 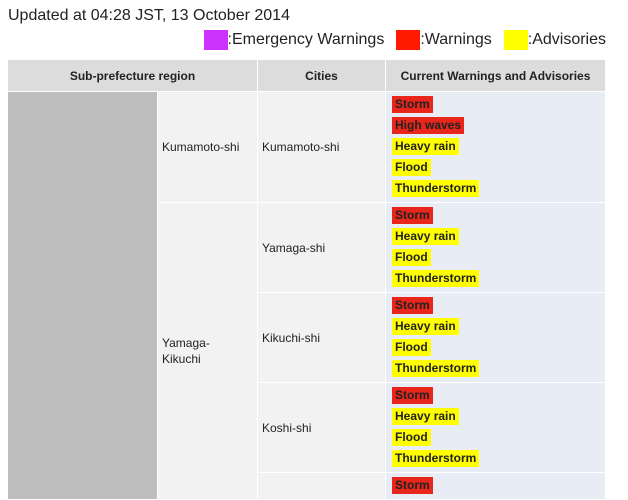 What do you see at coordinates (456, 39) in the screenshot?
I see `legend-label: :Warnings` at bounding box center [456, 39].